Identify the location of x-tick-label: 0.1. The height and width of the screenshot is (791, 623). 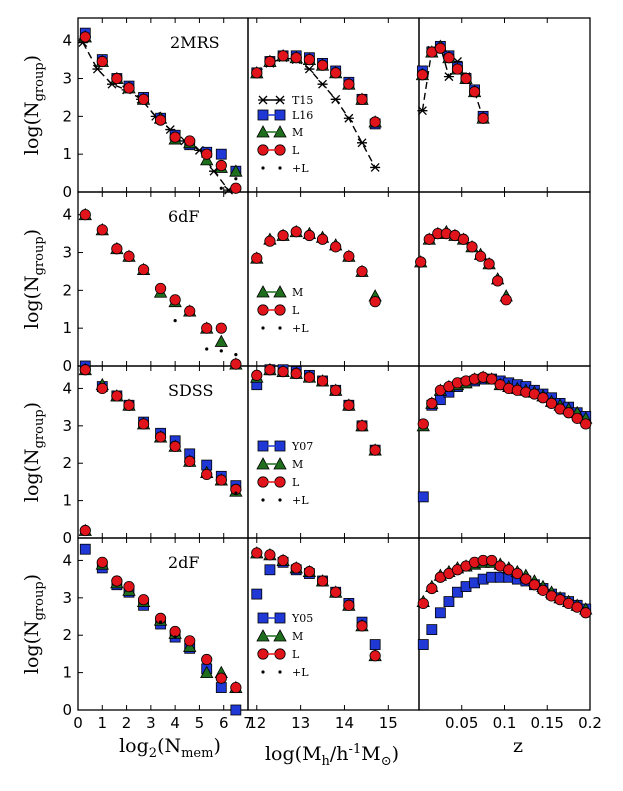
(505, 723).